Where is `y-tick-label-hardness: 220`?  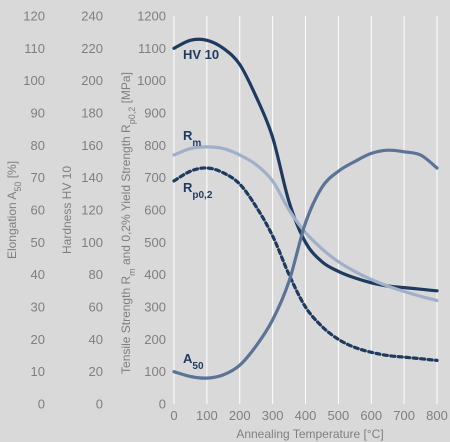
y-tick-label-hardness: 220 is located at coordinates (92, 48).